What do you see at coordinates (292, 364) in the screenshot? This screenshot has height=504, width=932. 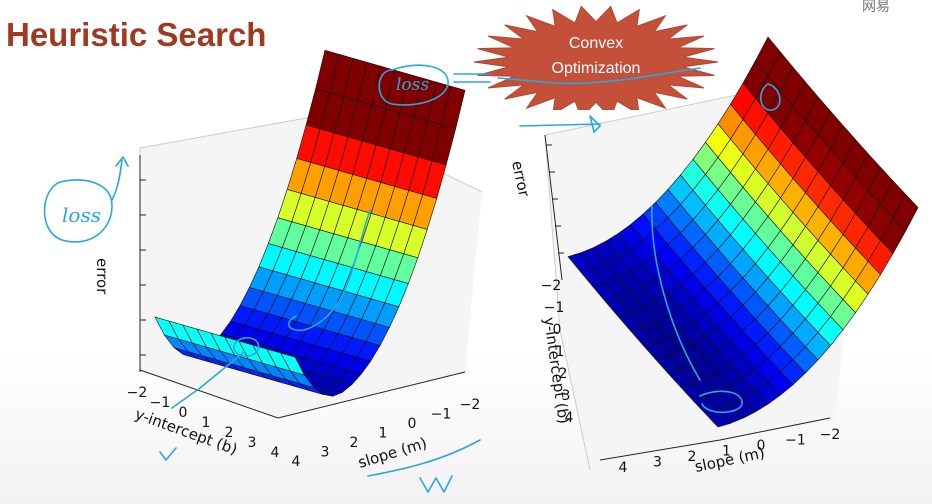 I see `surface-facet` at bounding box center [292, 364].